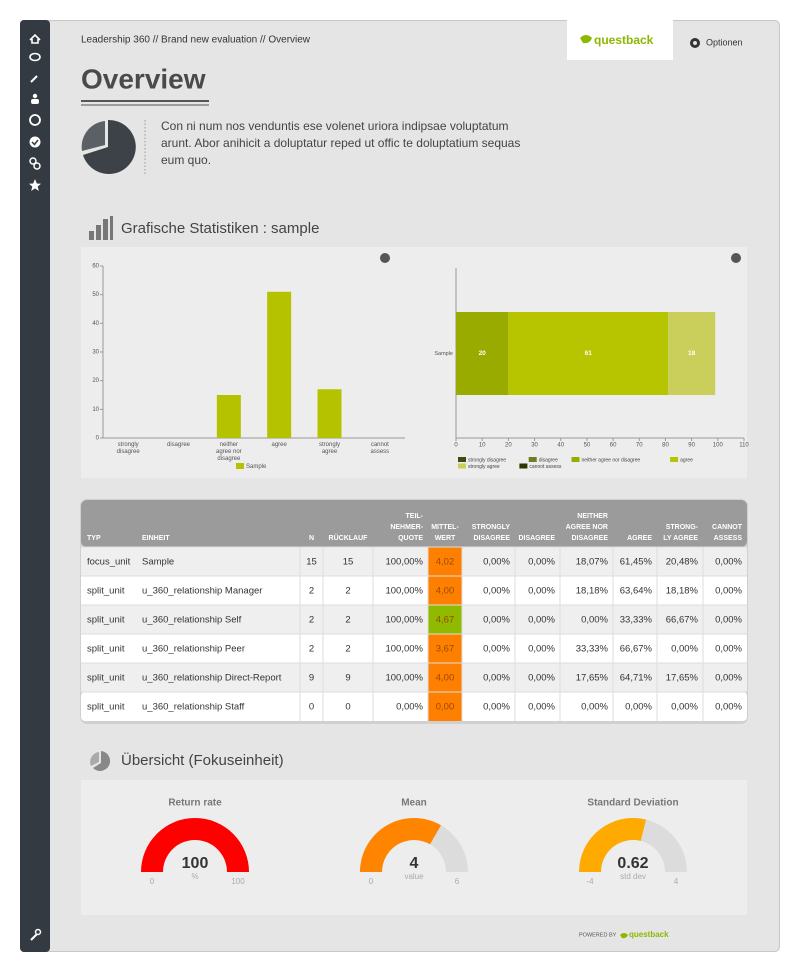 The image size is (800, 970). I want to click on column-header: AGREE NOR, so click(587, 527).